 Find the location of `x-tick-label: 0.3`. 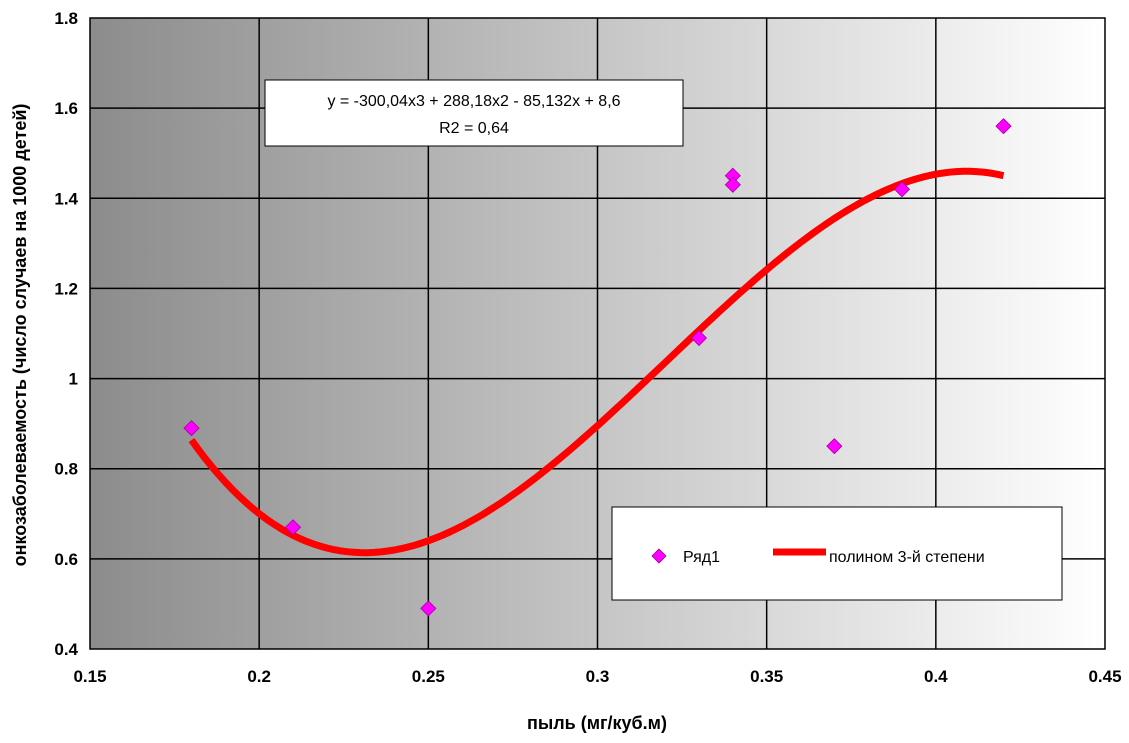

x-tick-label: 0.3 is located at coordinates (598, 676).